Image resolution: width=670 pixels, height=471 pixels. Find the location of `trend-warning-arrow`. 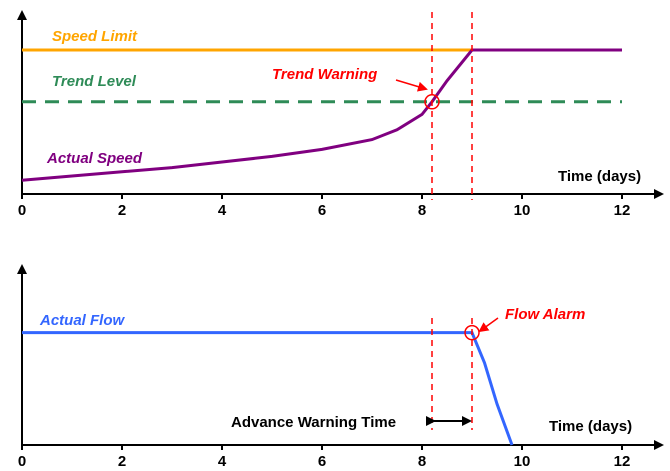

trend-warning-arrow is located at coordinates (411, 85).